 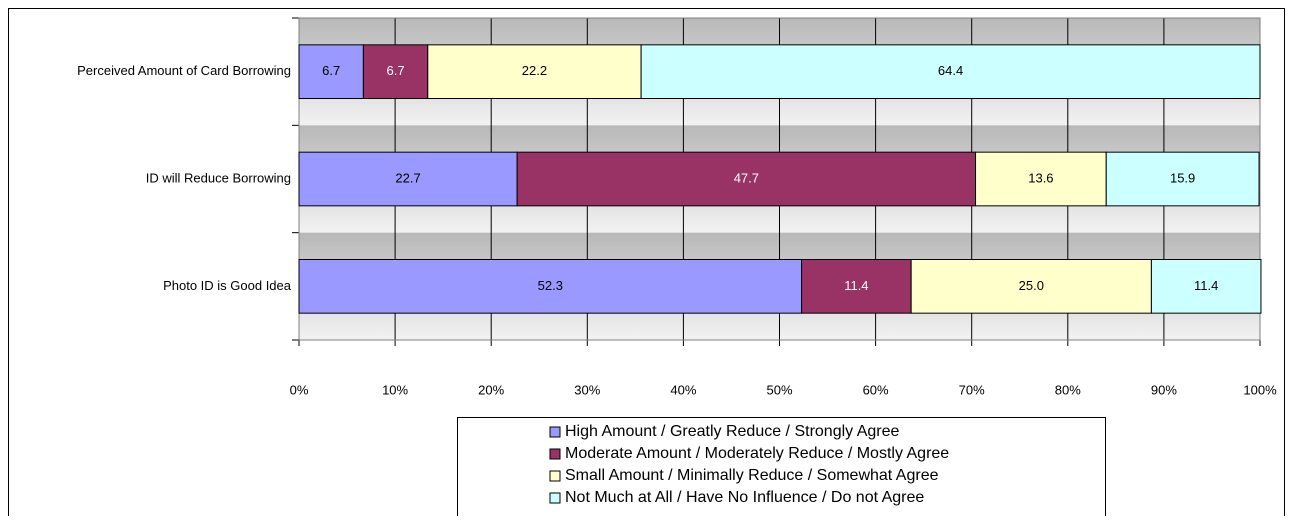 I want to click on data-label: 15.9, so click(x=1182, y=177).